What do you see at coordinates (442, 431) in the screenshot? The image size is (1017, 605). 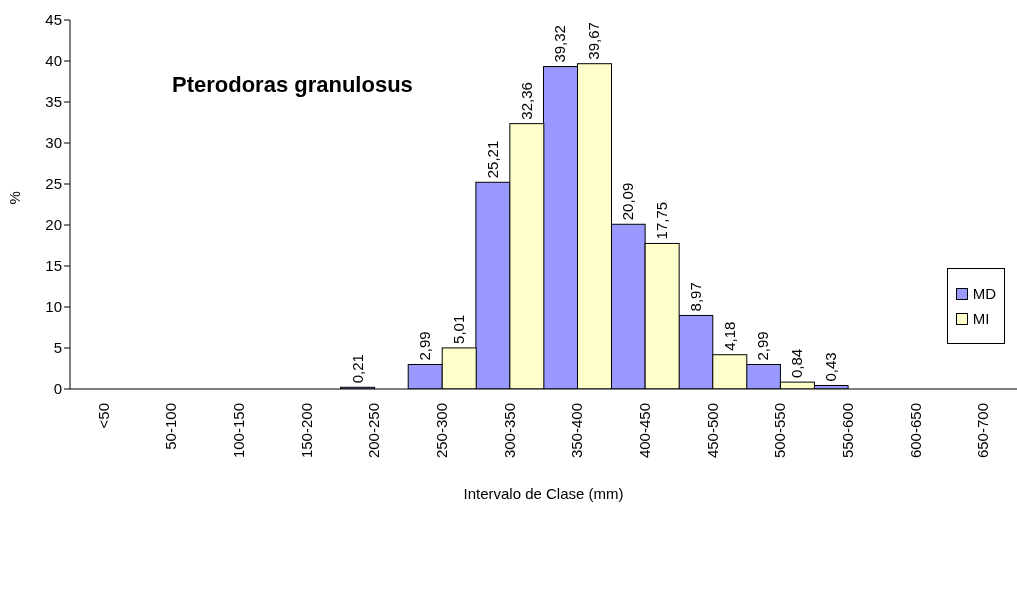 I see `x-tick-label: 250-300` at bounding box center [442, 431].